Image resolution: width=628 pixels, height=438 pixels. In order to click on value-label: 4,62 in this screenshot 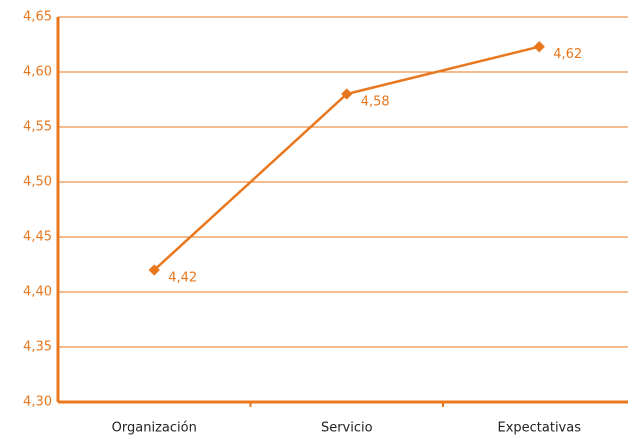, I will do `click(567, 54)`.